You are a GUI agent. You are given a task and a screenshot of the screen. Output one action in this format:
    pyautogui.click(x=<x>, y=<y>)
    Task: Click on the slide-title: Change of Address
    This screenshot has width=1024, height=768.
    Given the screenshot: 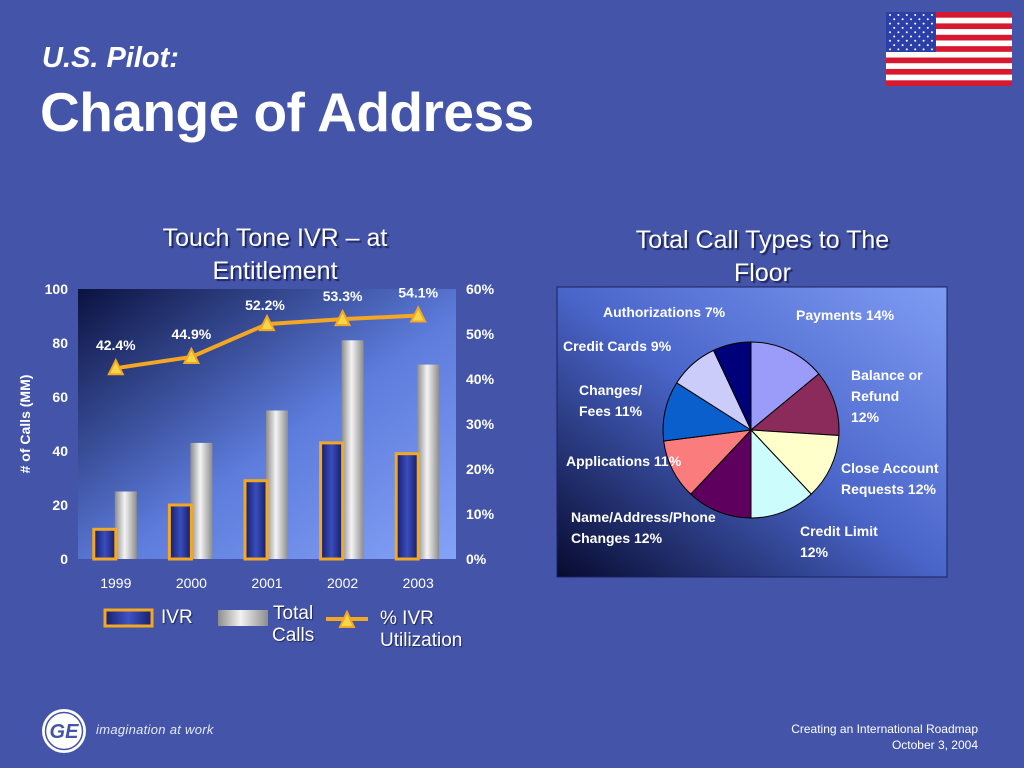 What is the action you would take?
    pyautogui.click(x=287, y=112)
    